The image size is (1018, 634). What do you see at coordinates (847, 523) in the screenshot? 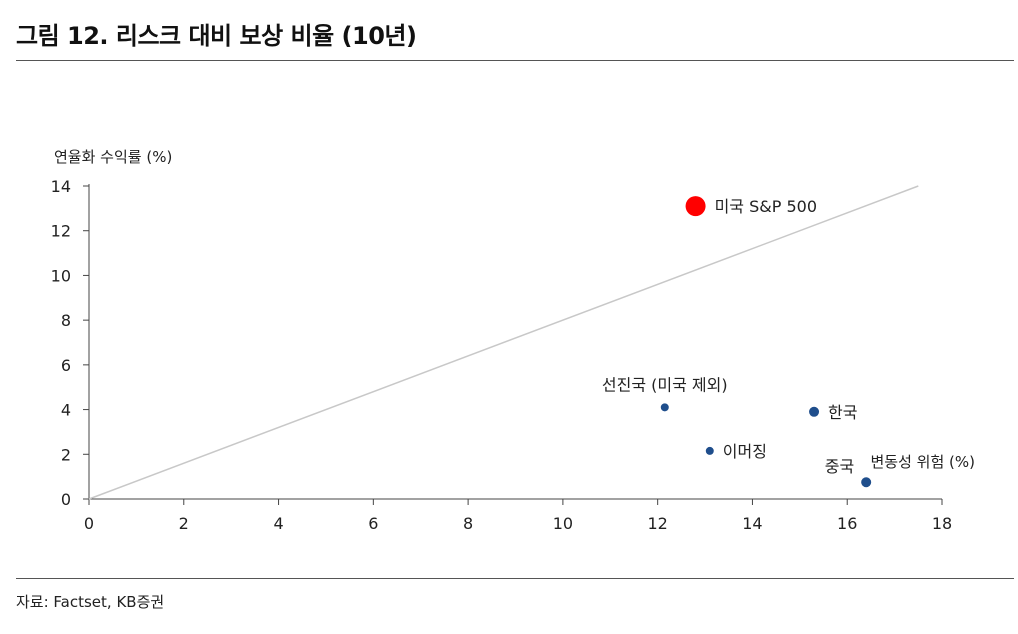
I see `x-tick-label: 16` at bounding box center [847, 523].